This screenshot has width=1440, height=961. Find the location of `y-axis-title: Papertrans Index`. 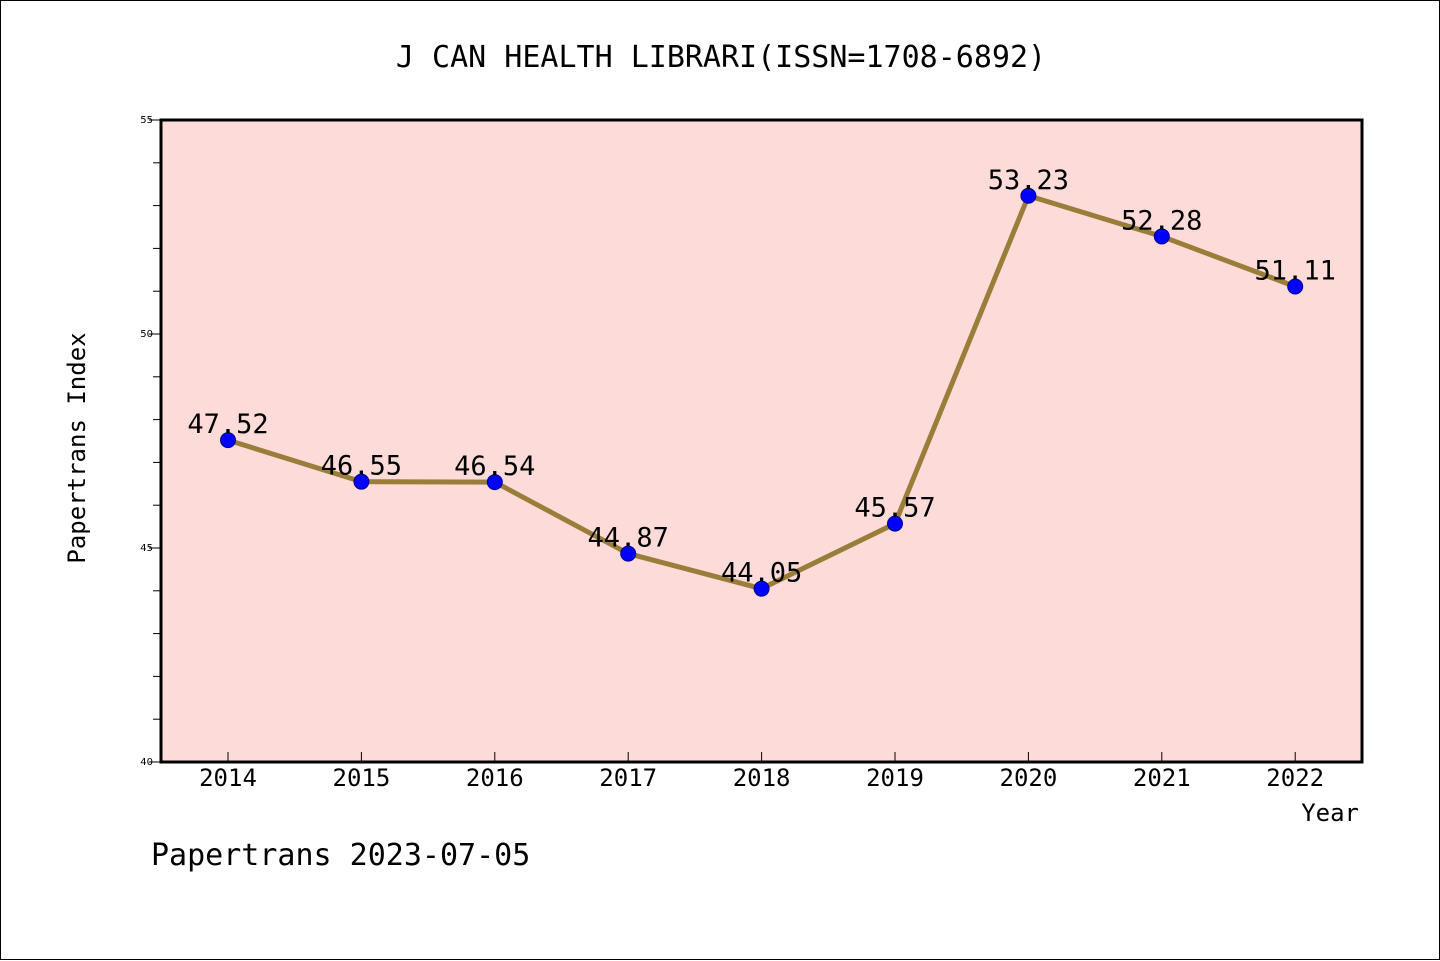

y-axis-title: Papertrans Index is located at coordinates (77, 447).